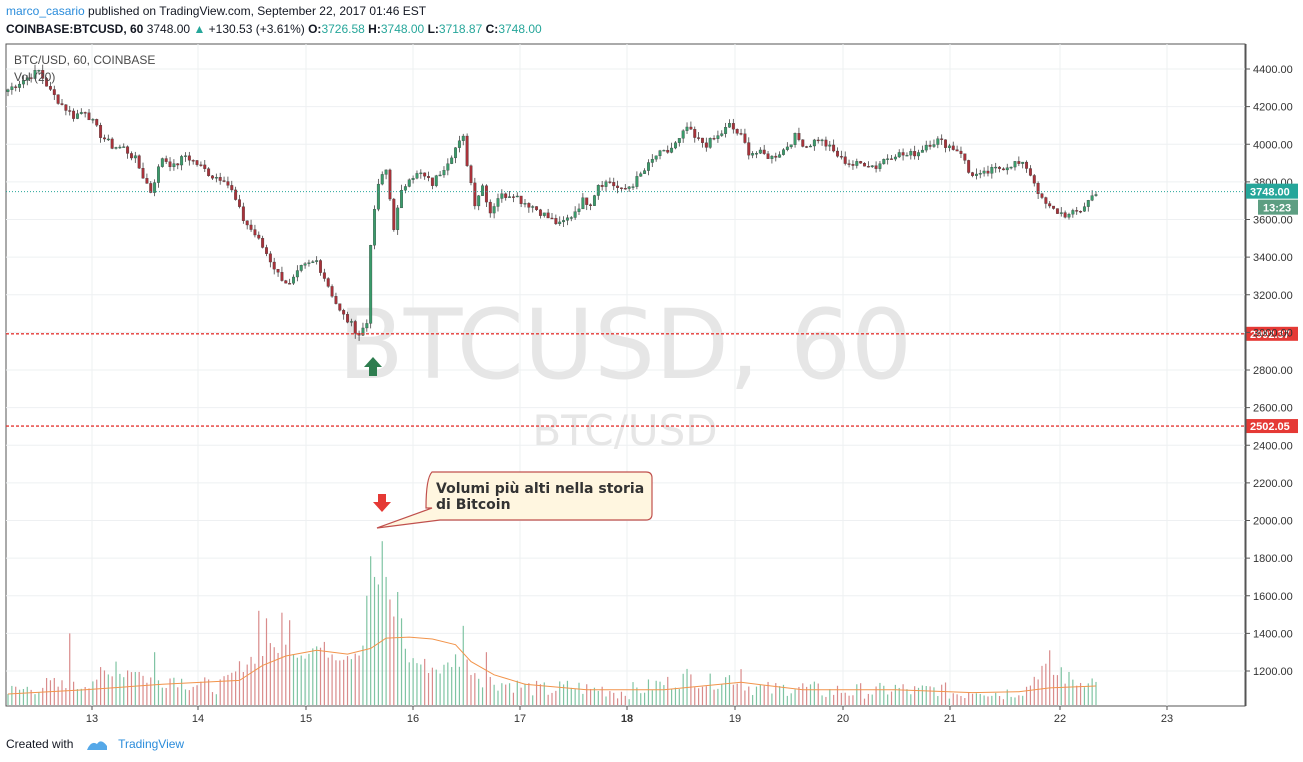  What do you see at coordinates (1277, 209) in the screenshot?
I see `countdown-label: 13:23` at bounding box center [1277, 209].